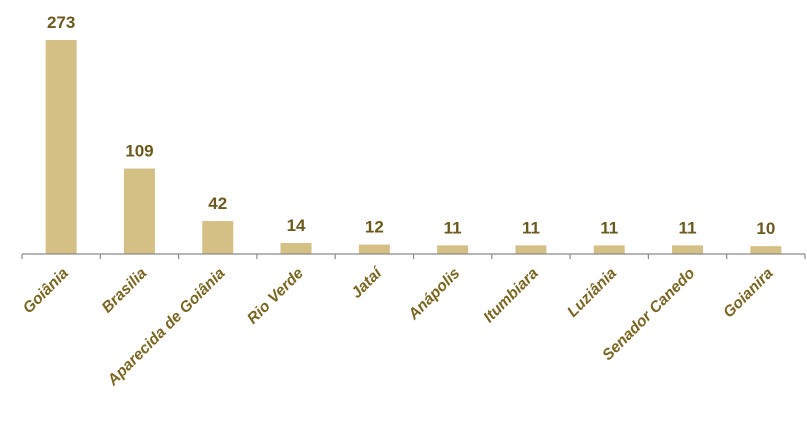 This screenshot has width=807, height=443. Describe the element at coordinates (275, 296) in the screenshot. I see `category-label: Rio Verde` at that location.